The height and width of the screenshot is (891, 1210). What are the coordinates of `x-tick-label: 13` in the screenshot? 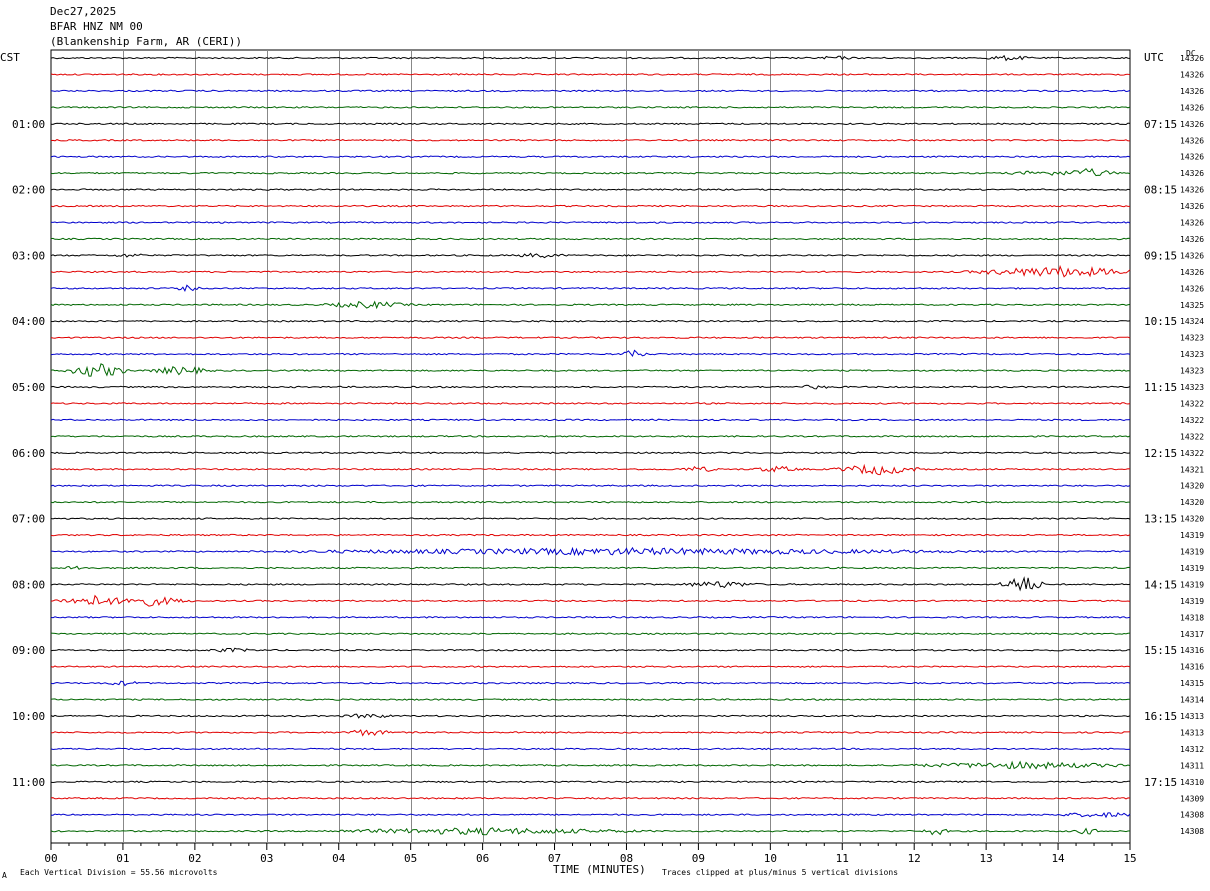 It's located at (986, 858).